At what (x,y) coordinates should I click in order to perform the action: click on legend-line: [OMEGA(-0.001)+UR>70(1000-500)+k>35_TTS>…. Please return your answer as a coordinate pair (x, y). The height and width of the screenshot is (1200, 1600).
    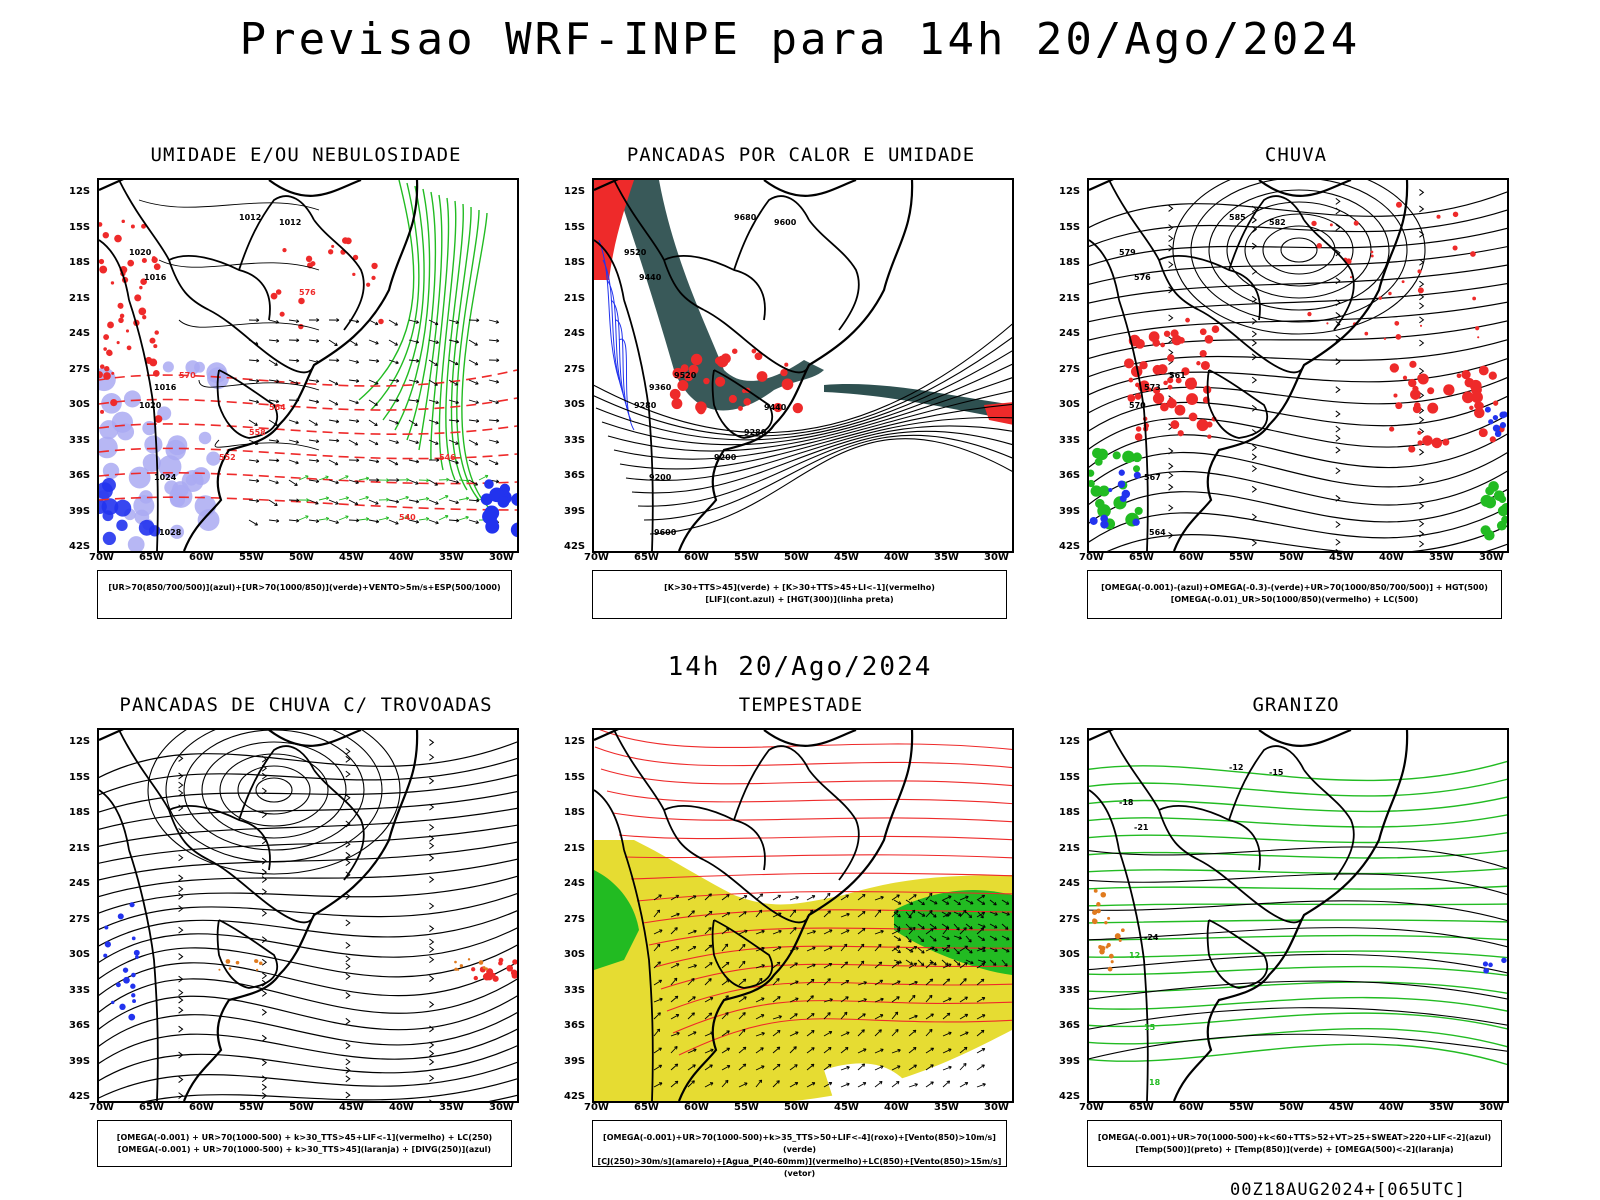
    Looking at the image, I should click on (799, 1143).